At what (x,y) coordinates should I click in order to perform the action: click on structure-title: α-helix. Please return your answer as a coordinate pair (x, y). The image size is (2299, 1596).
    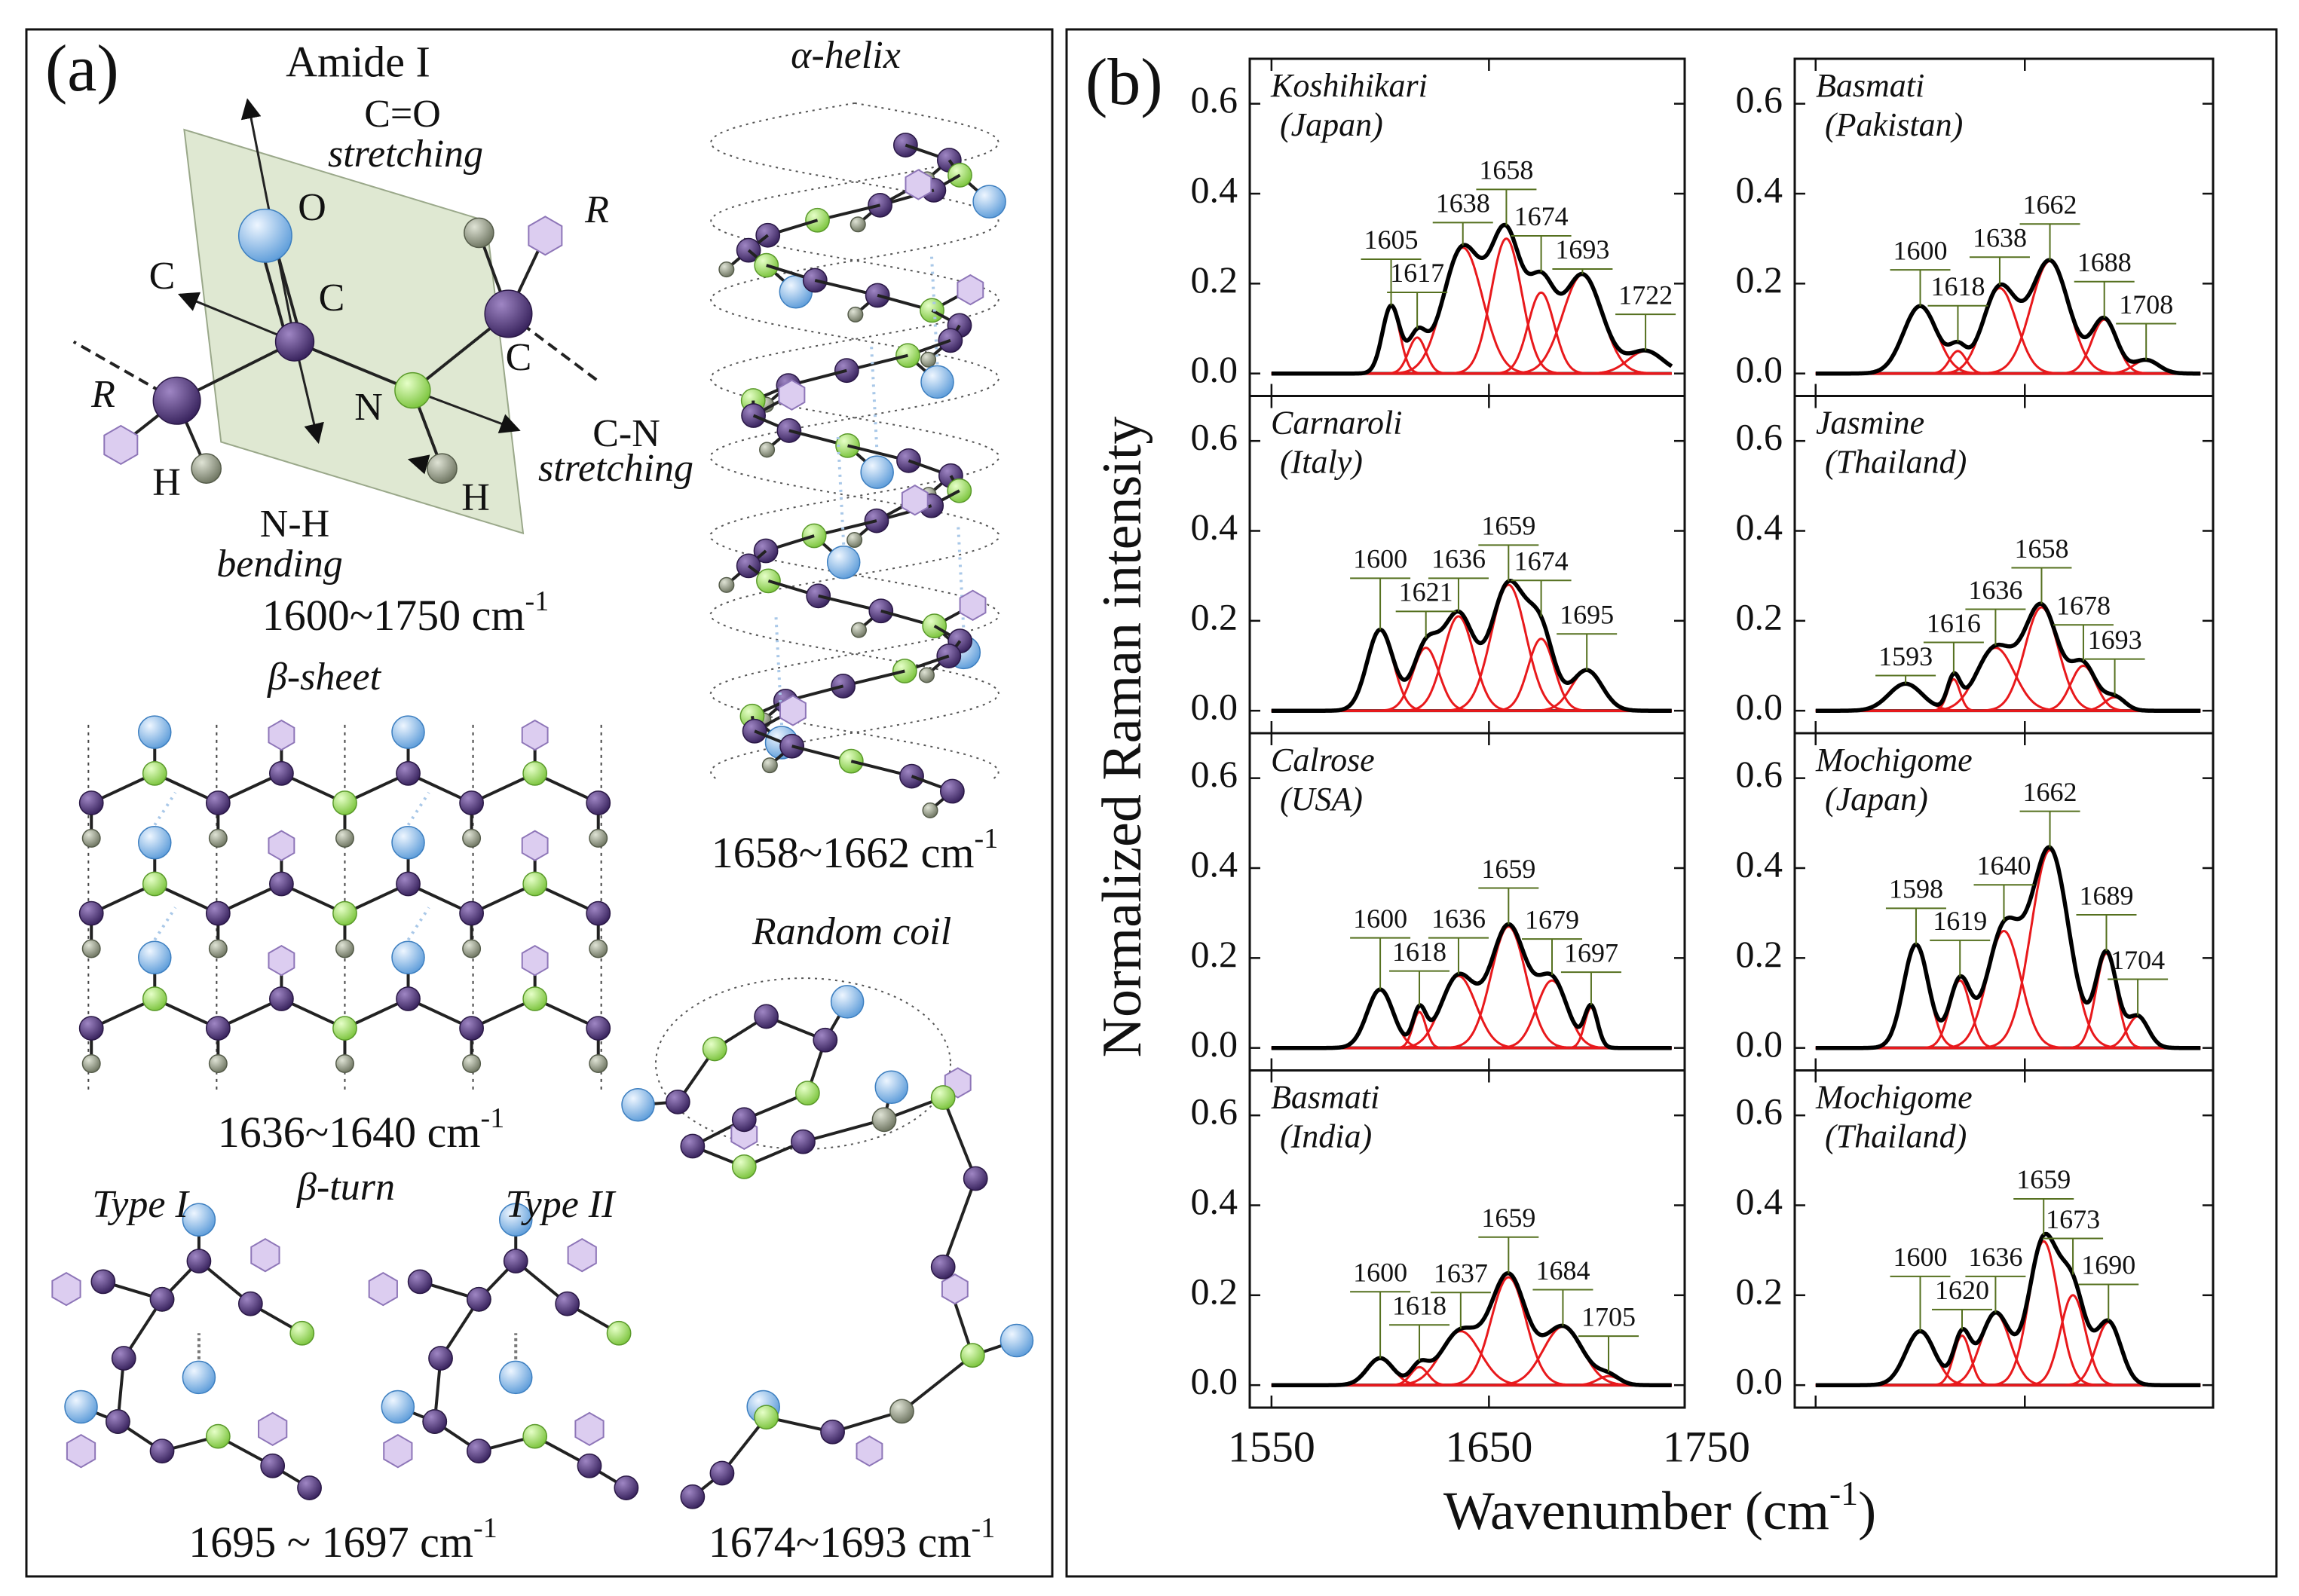
    Looking at the image, I should click on (846, 55).